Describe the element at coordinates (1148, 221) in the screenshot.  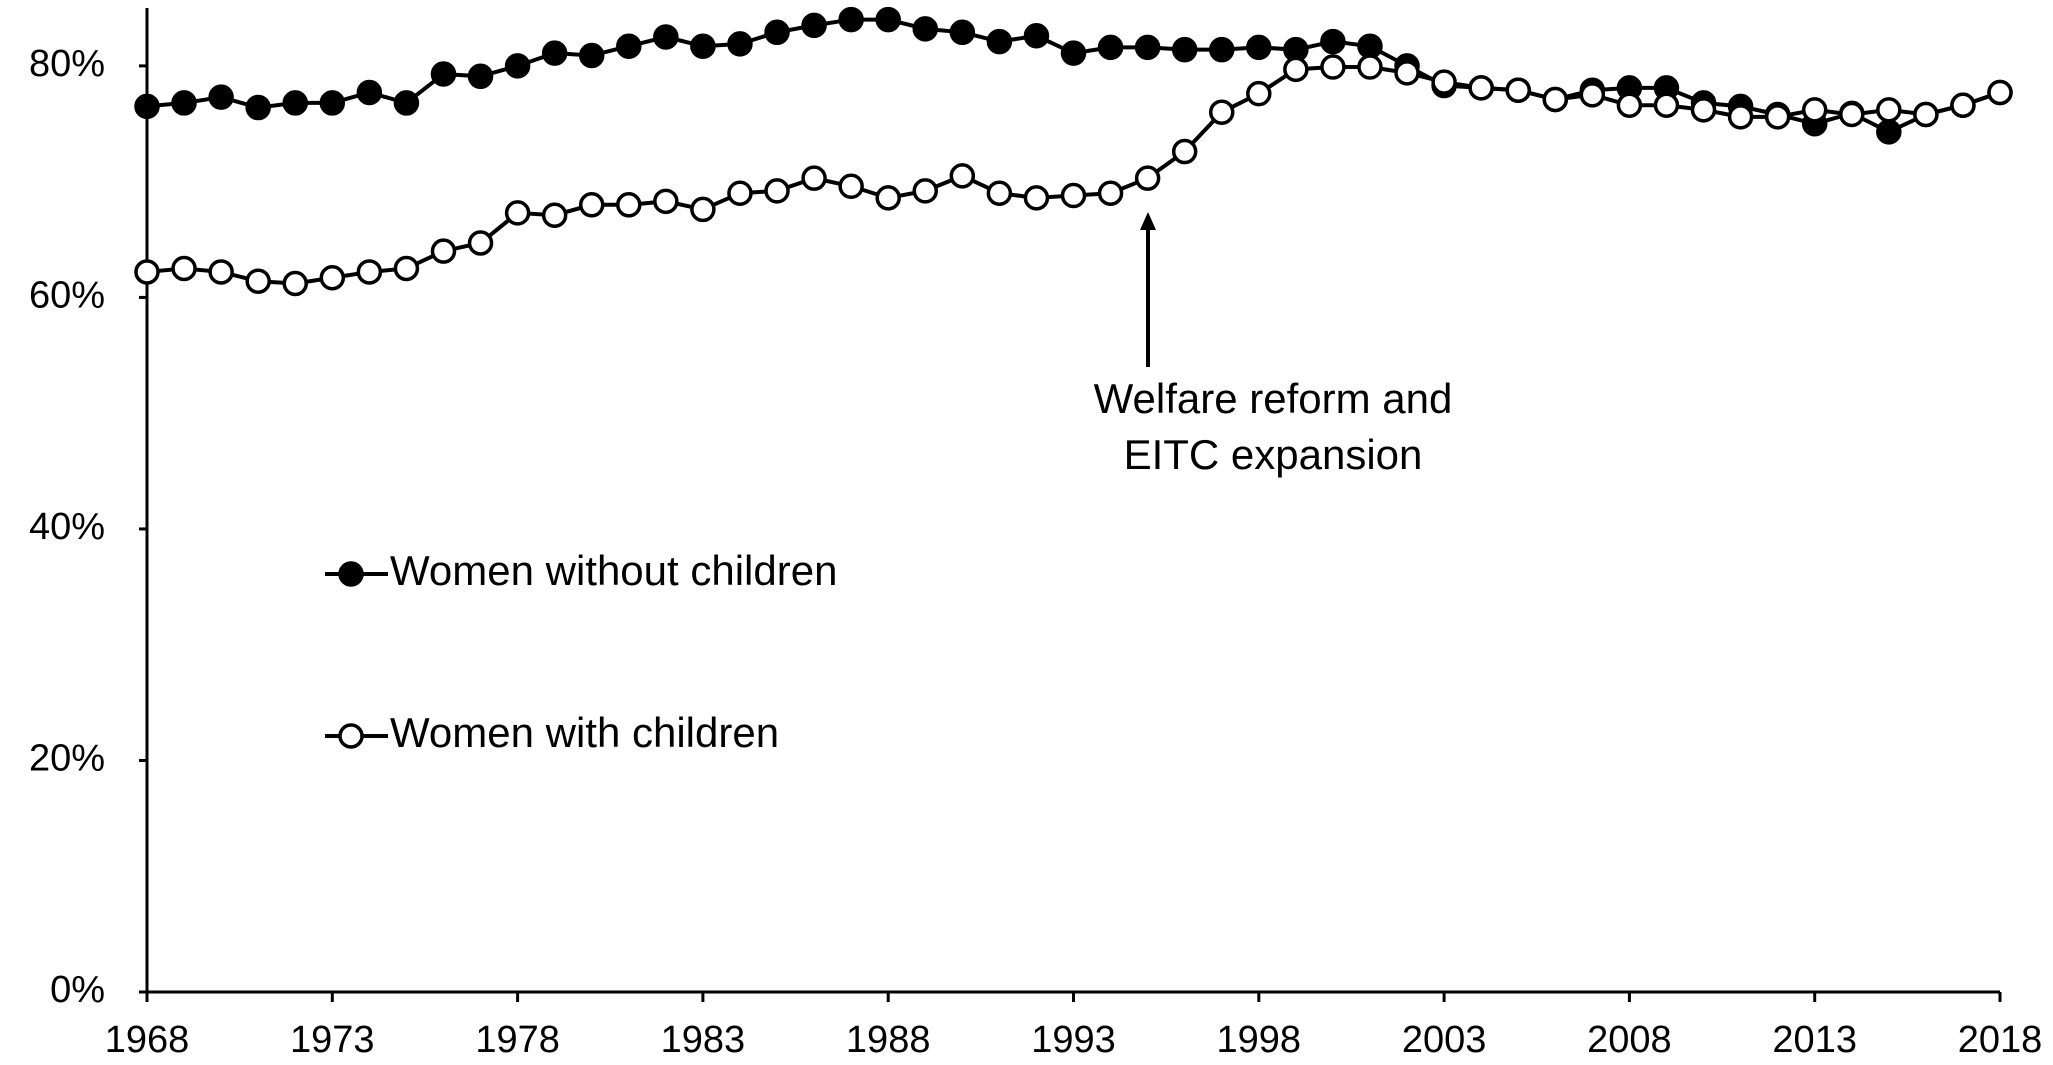
I see `annotation-arrowhead` at that location.